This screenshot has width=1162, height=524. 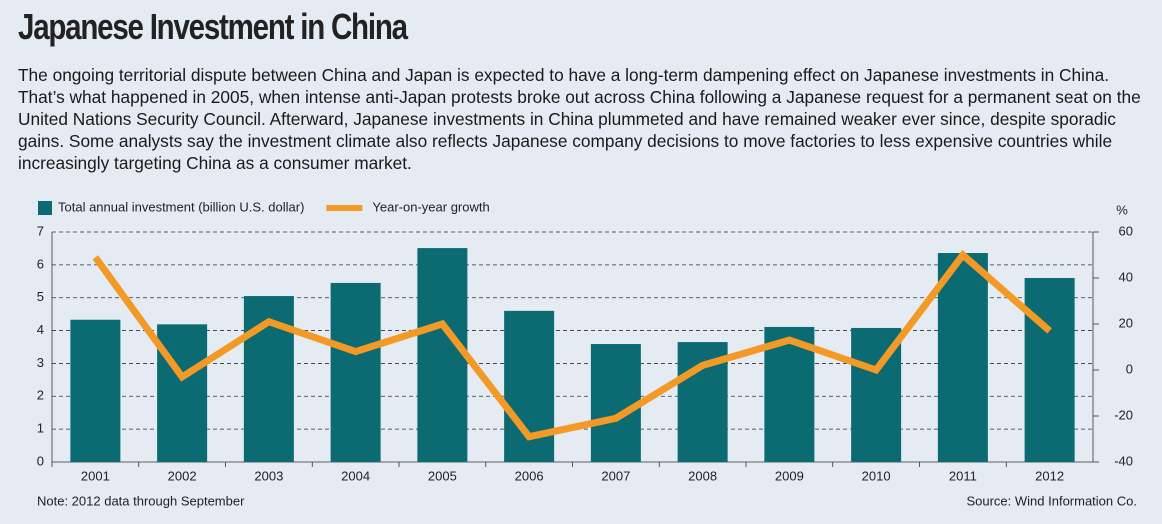 I want to click on y-tick-label: 3, so click(x=40, y=362).